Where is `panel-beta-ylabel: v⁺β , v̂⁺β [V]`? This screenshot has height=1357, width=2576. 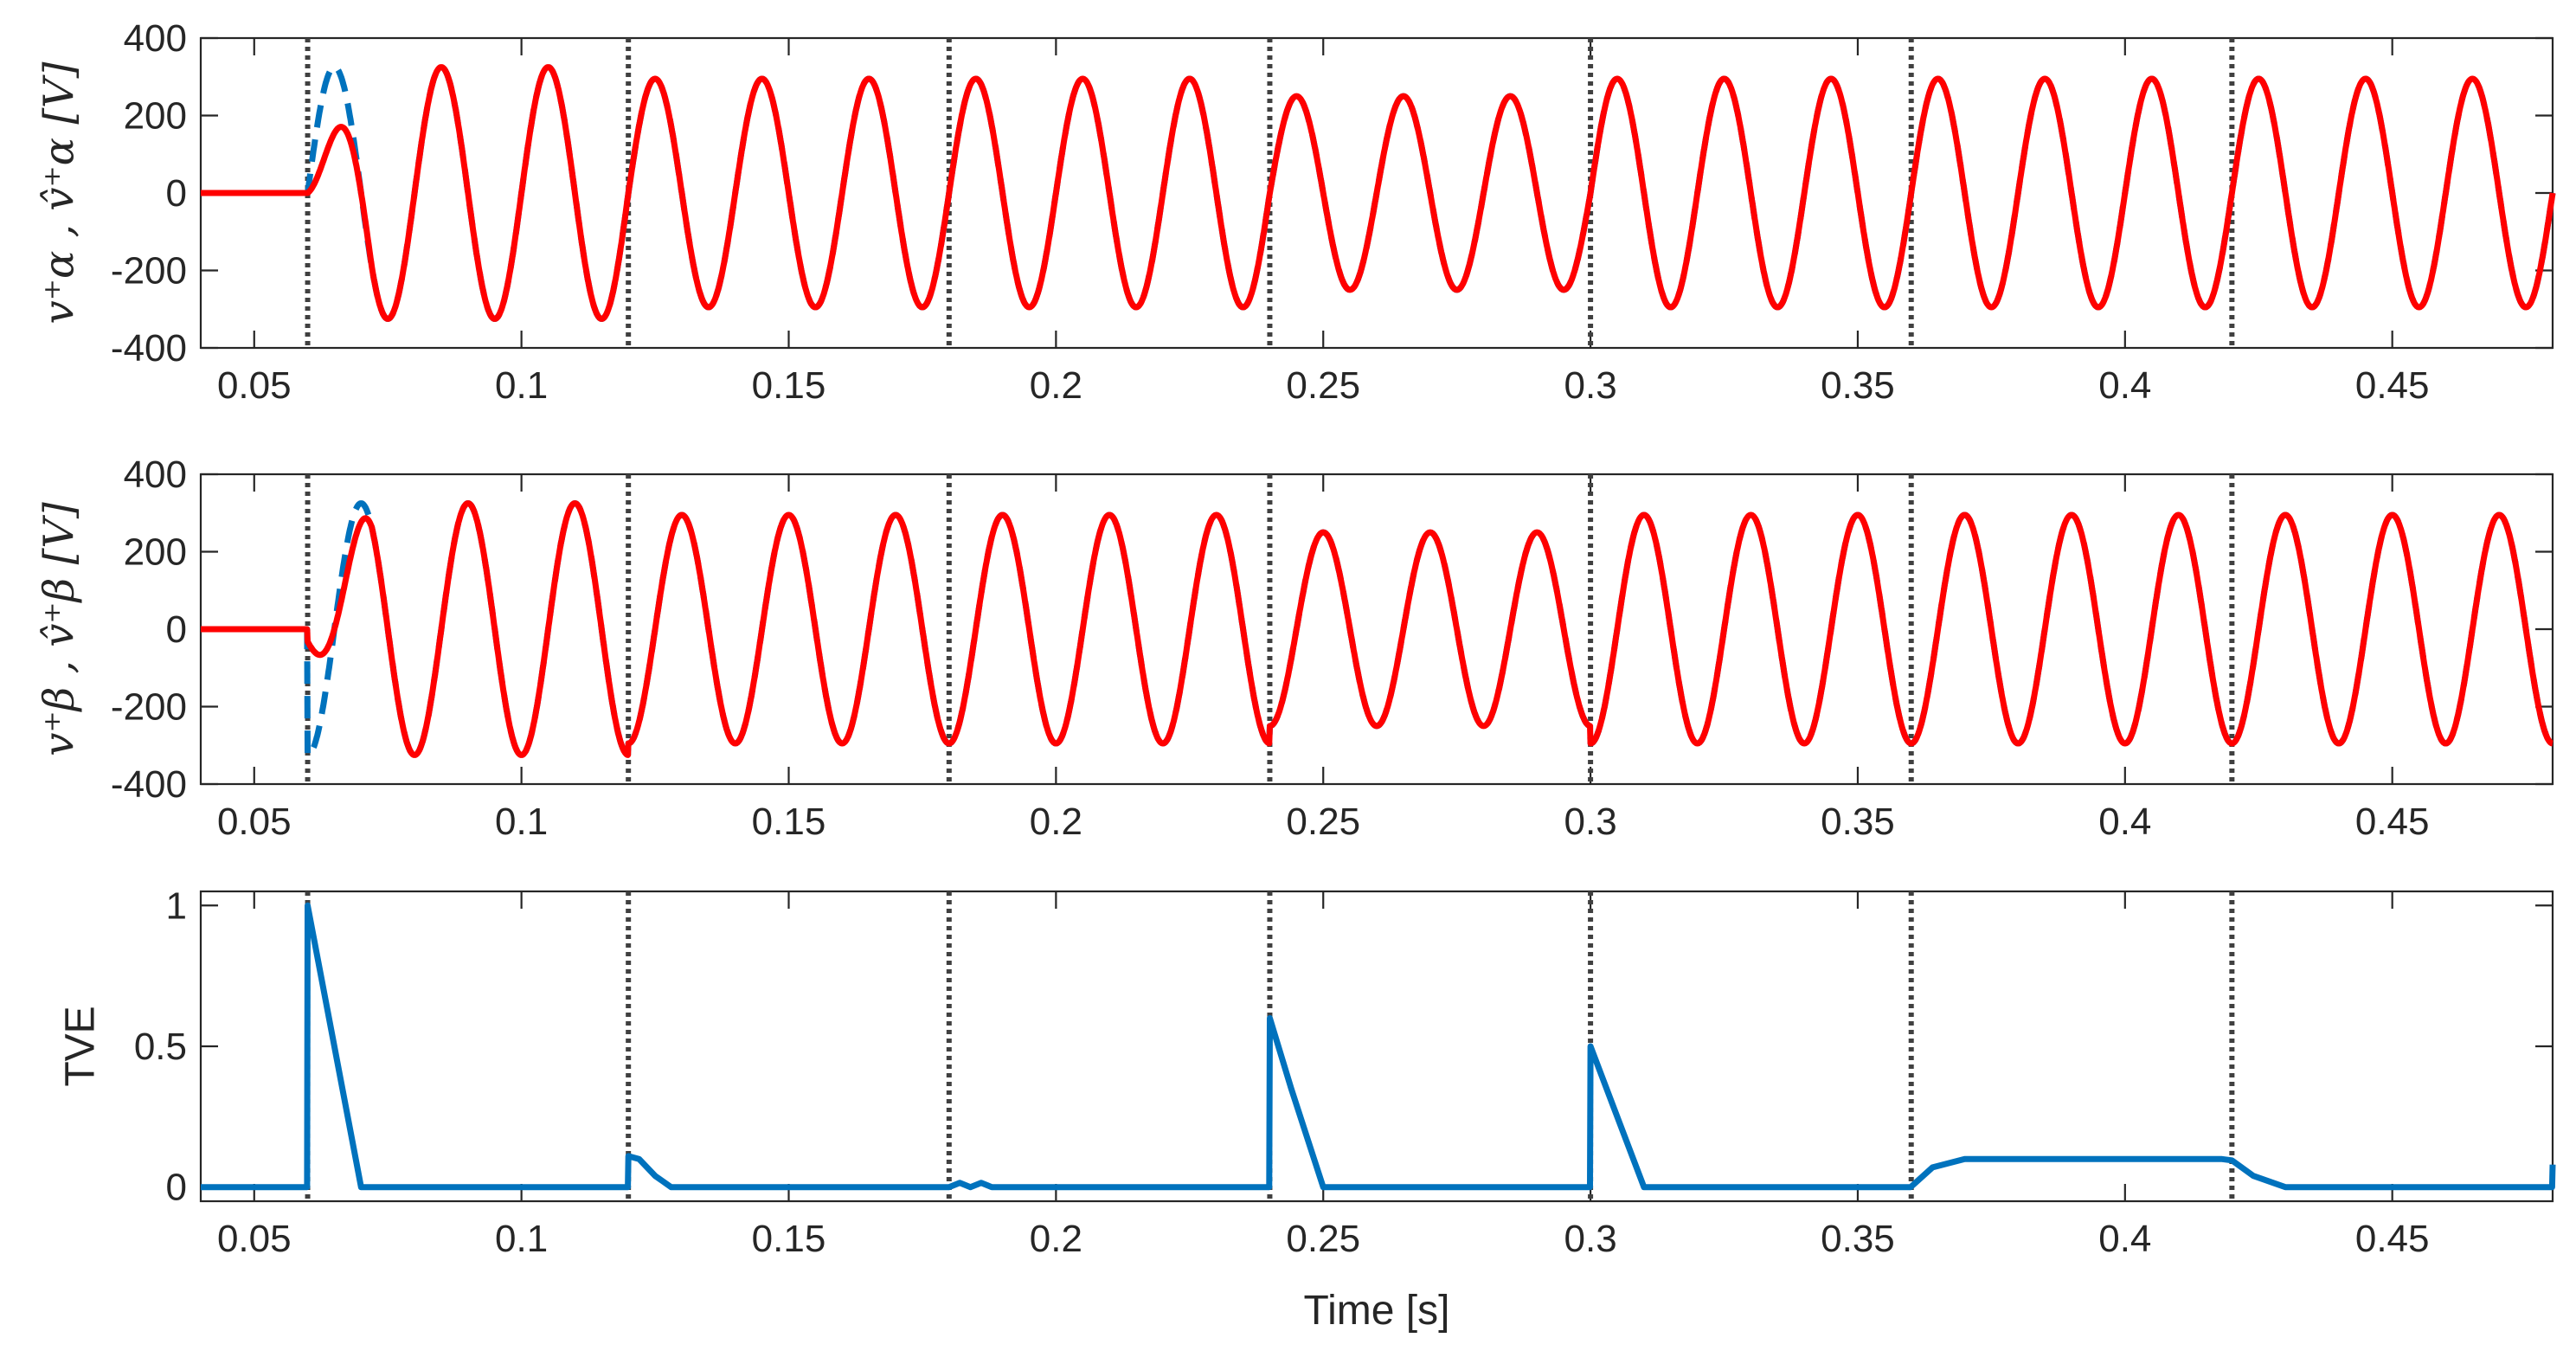 panel-beta-ylabel: v⁺β , v̂⁺β [V] is located at coordinates (59, 629).